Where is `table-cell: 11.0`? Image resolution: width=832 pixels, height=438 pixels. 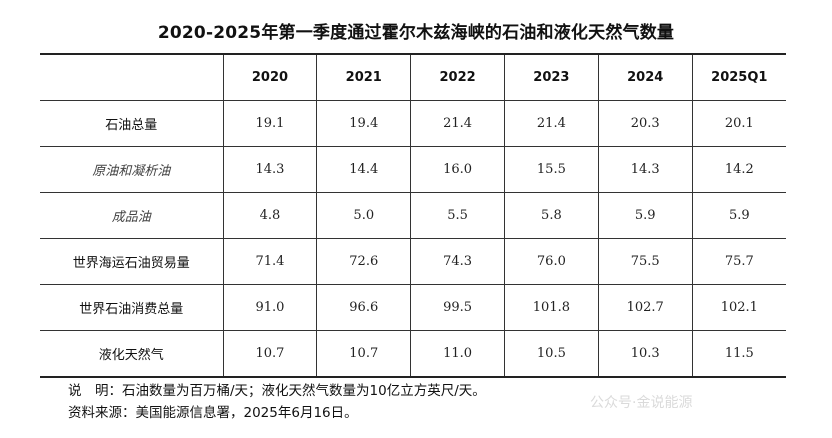 table-cell: 11.0 is located at coordinates (457, 354).